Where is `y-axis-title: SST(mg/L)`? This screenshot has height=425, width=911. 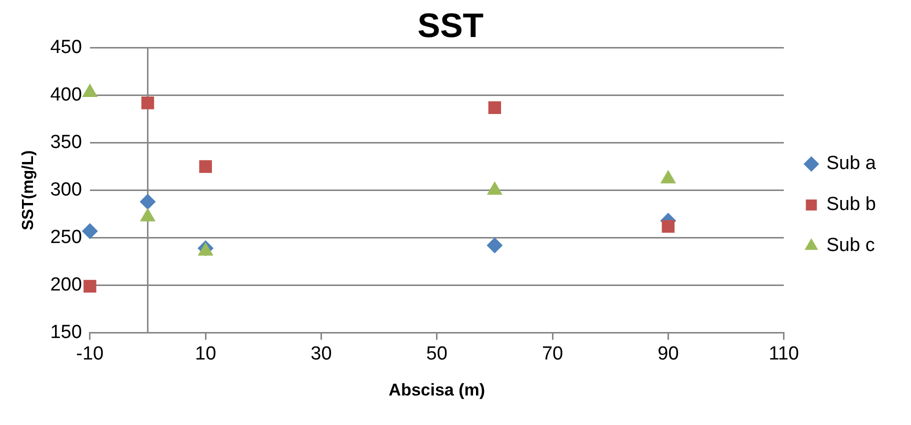 y-axis-title: SST(mg/L) is located at coordinates (29, 190).